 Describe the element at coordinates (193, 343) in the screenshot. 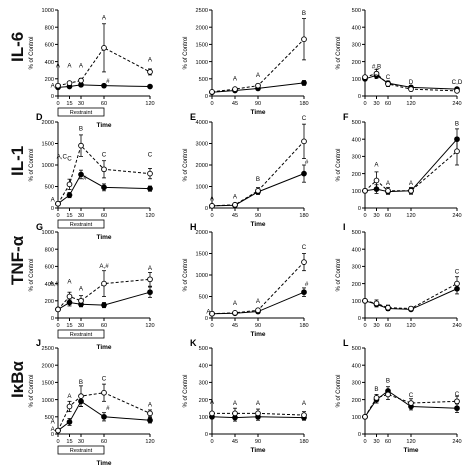

I see `panel-letter: K` at that location.